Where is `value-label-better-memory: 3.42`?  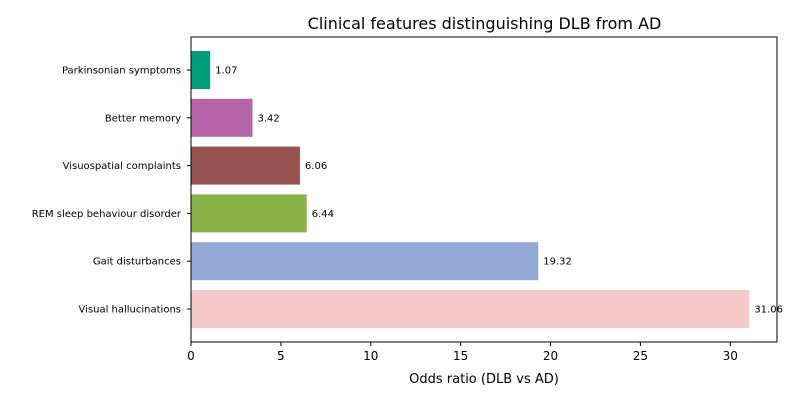
value-label-better-memory: 3.42 is located at coordinates (268, 118).